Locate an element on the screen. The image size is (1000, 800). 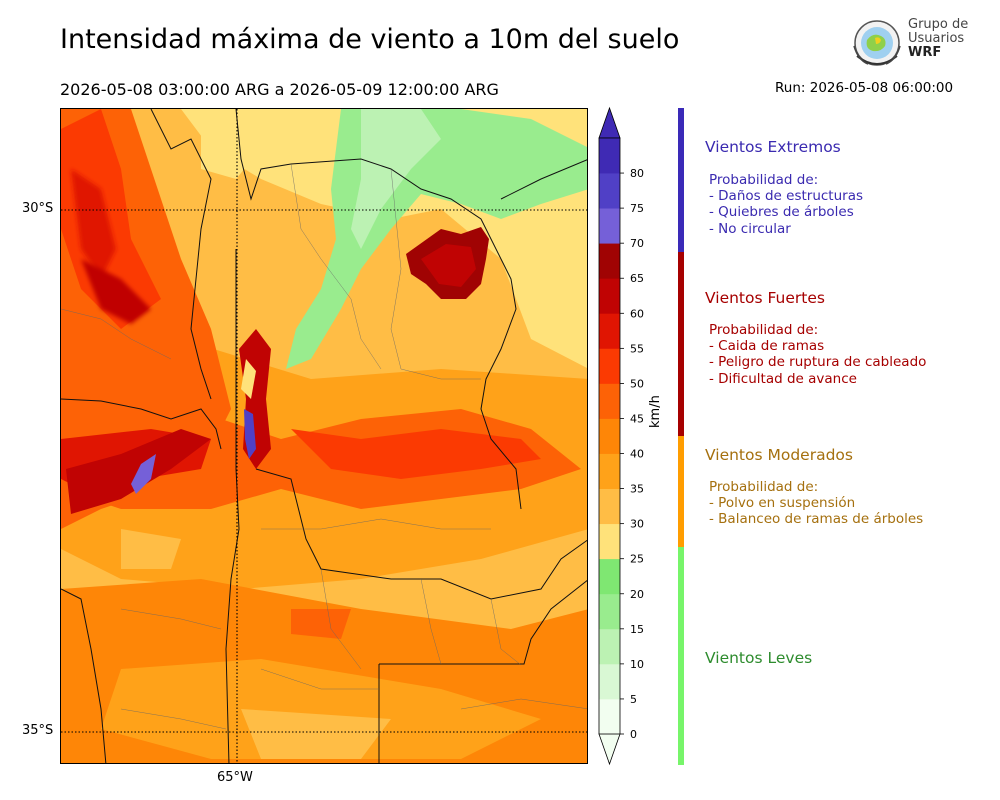
colorbar-tick-label: 45 is located at coordinates (637, 418).